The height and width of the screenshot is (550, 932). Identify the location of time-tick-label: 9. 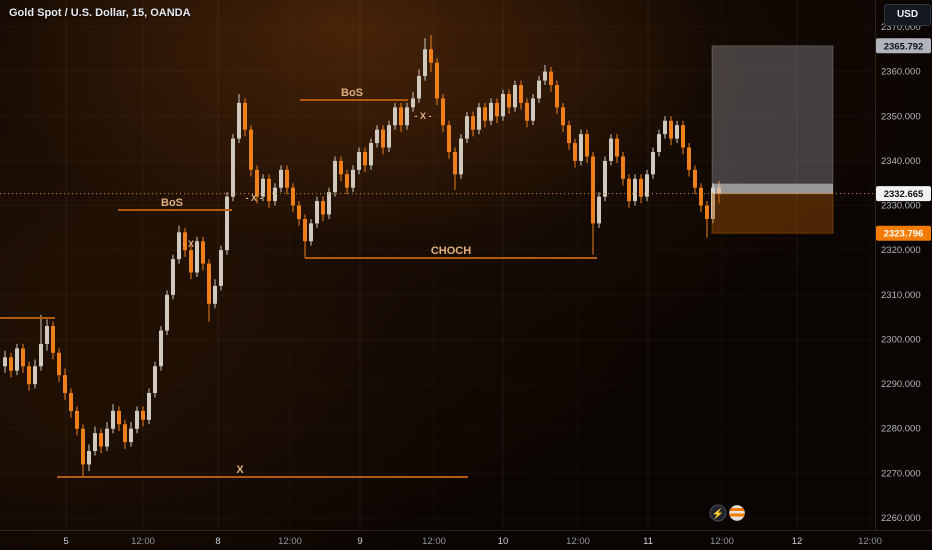
(359, 541).